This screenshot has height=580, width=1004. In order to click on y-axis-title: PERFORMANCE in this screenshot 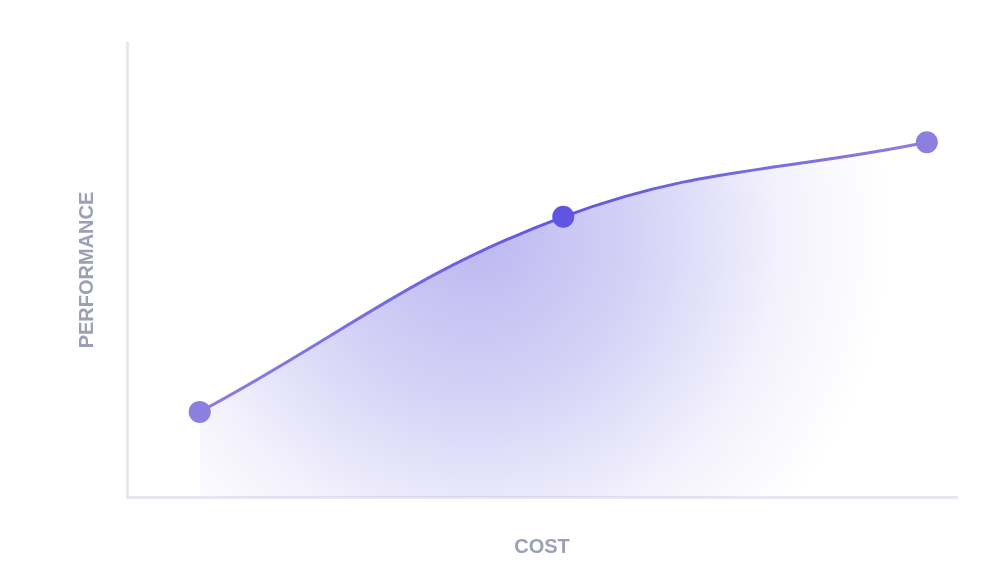, I will do `click(85, 270)`.